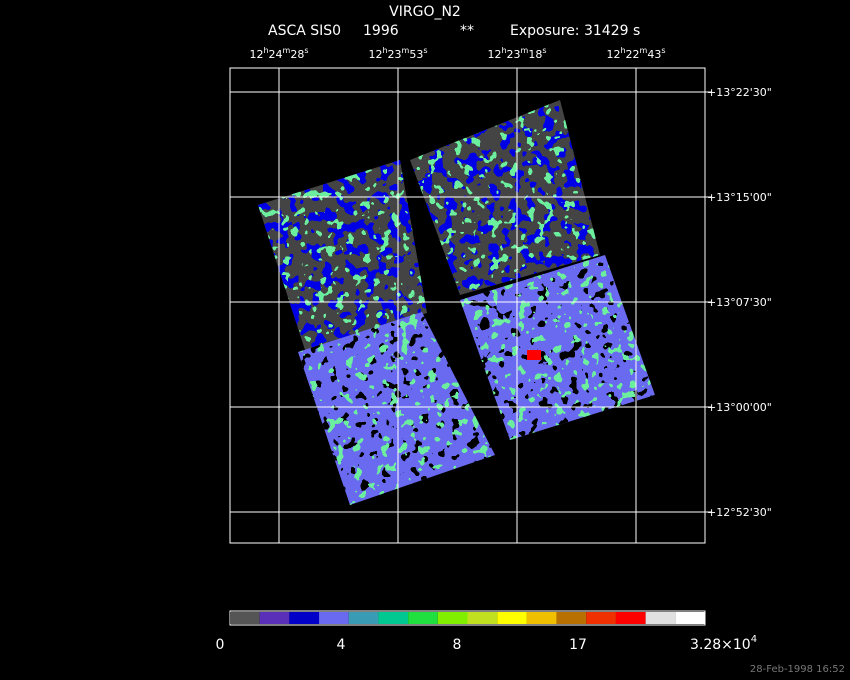 The width and height of the screenshot is (850, 680). Describe the element at coordinates (341, 645) in the screenshot. I see `colorbar-label: 4` at that location.